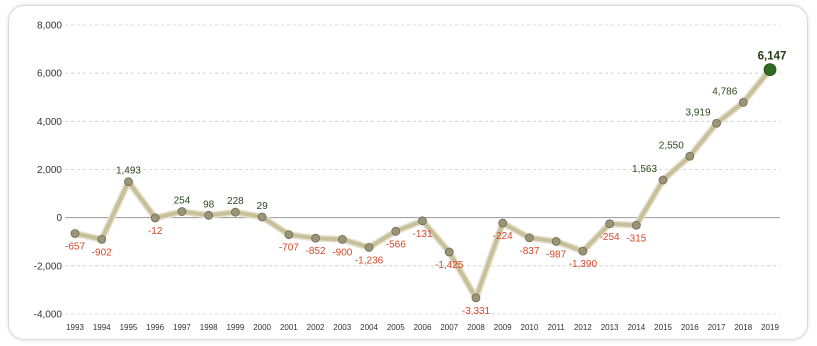  Describe the element at coordinates (663, 327) in the screenshot. I see `x-tick-label: 2015` at that location.